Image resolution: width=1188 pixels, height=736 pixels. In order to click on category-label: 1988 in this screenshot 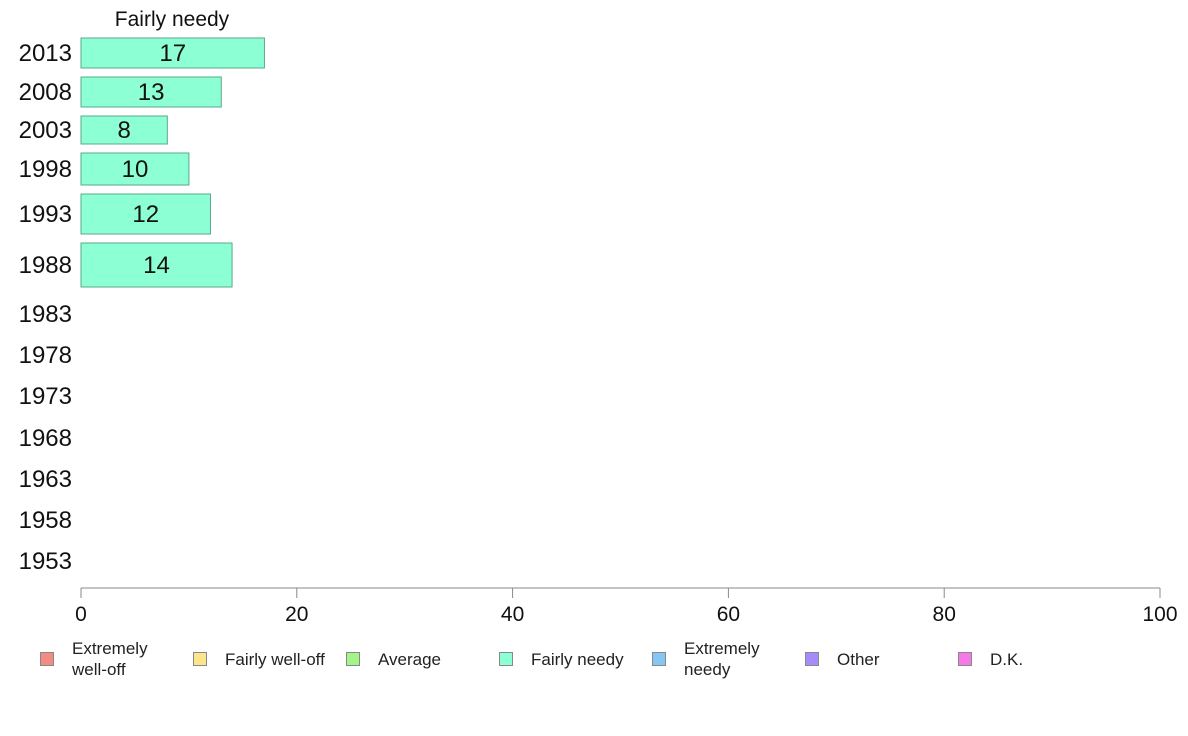, I will do `click(45, 265)`.